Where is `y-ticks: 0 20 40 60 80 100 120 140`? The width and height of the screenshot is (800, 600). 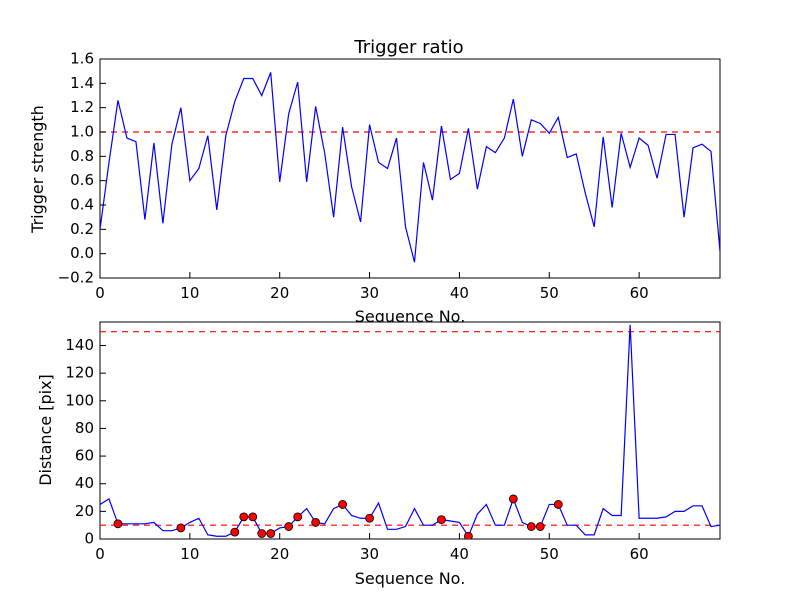
y-ticks: 0 20 40 60 80 100 120 140 is located at coordinates (85, 442).